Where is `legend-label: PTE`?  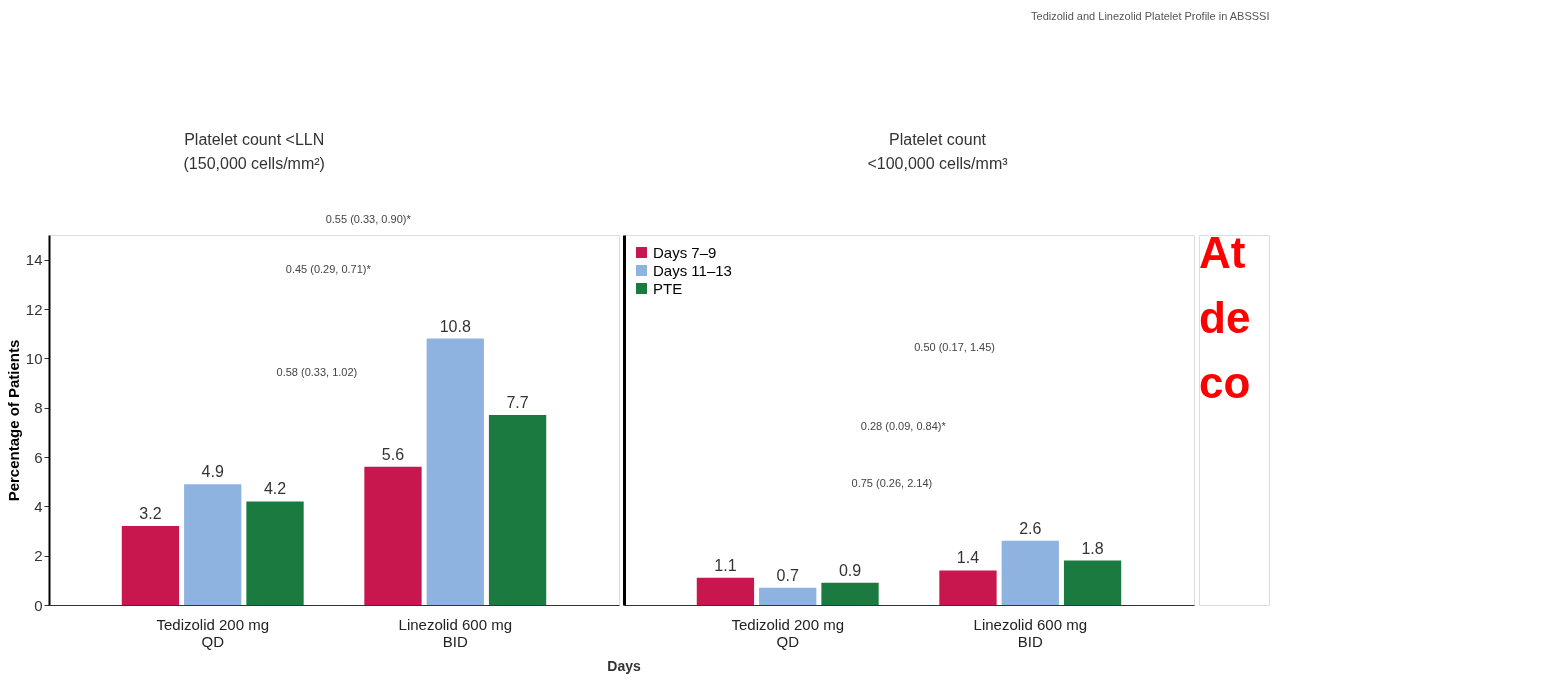 legend-label: PTE is located at coordinates (668, 288).